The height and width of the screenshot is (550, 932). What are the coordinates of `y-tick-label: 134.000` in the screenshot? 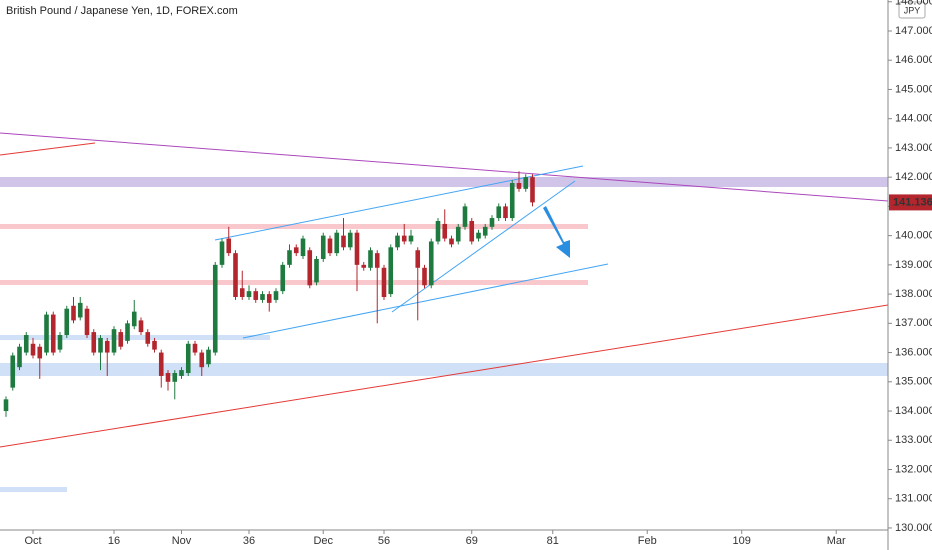 It's located at (913, 411).